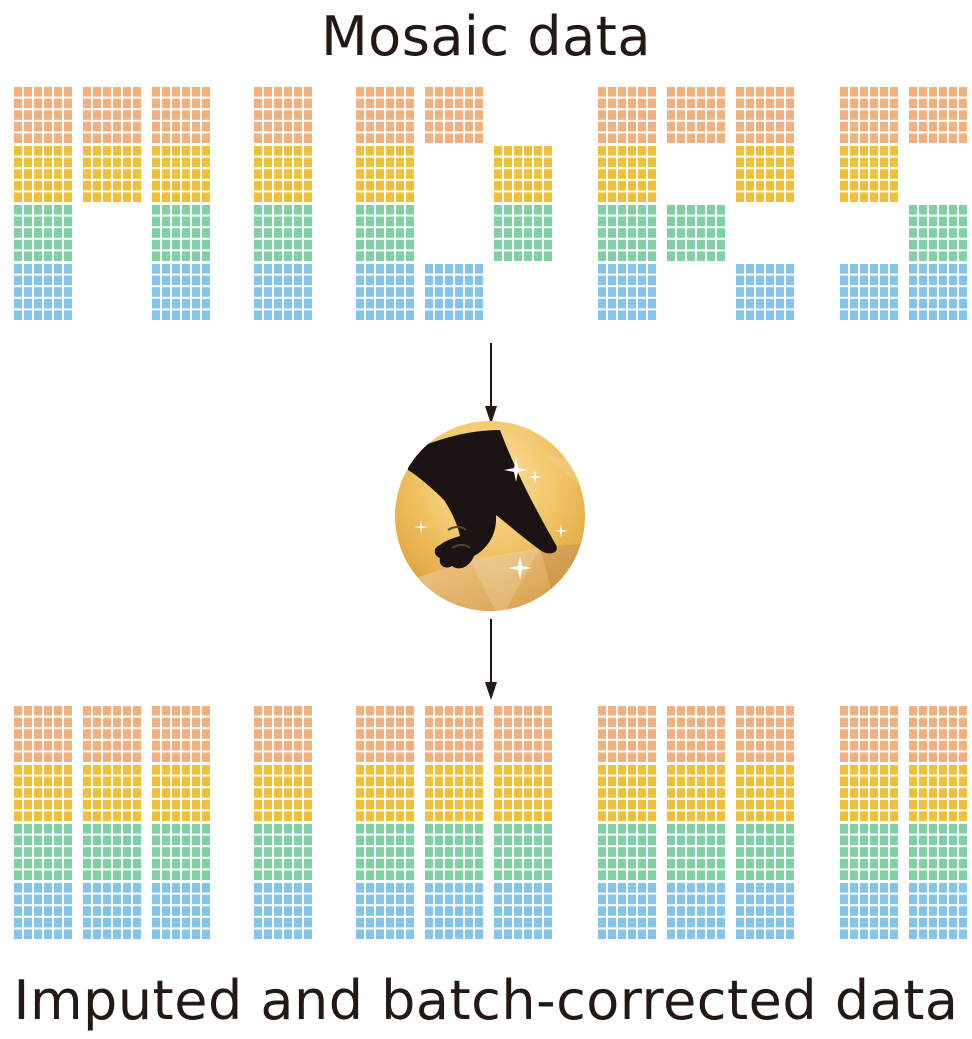  I want to click on mosaic-letter-a, so click(696, 203).